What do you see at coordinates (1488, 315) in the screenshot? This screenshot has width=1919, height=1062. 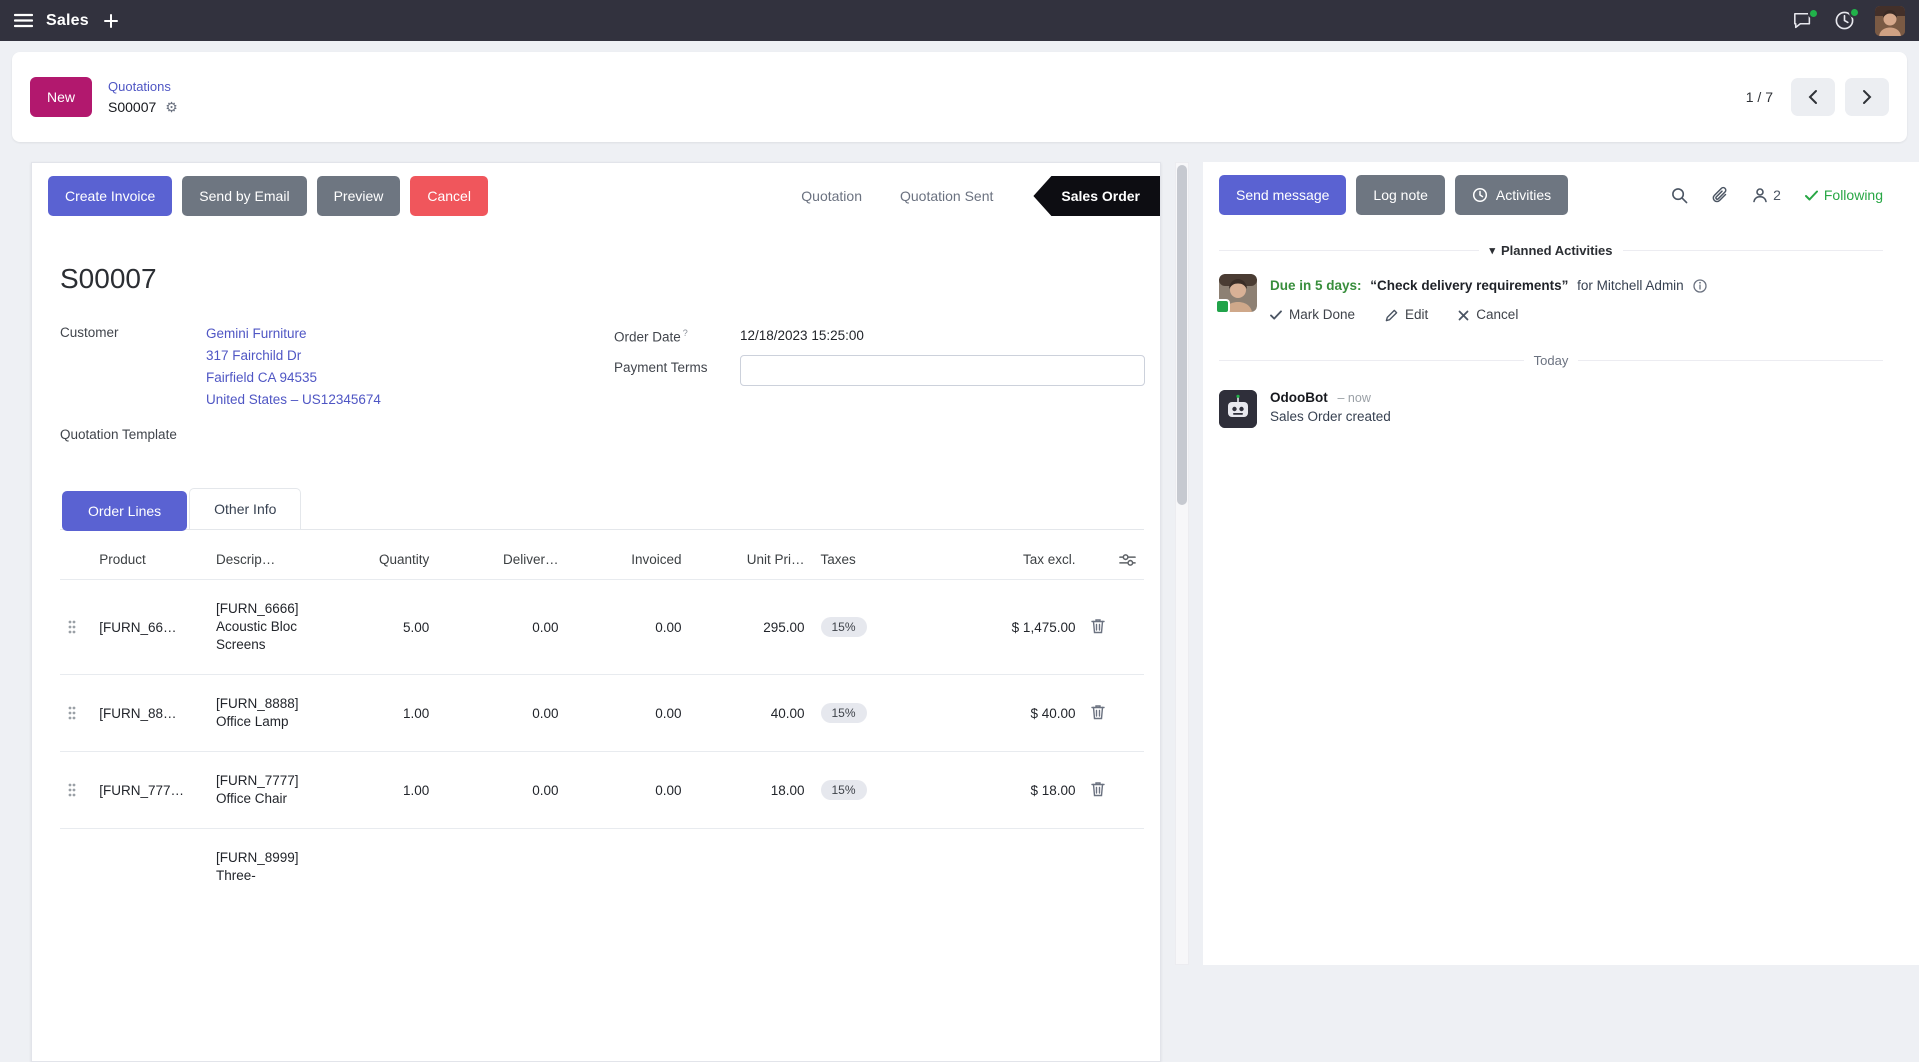 I see `cancel-activity-button: Cancel` at bounding box center [1488, 315].